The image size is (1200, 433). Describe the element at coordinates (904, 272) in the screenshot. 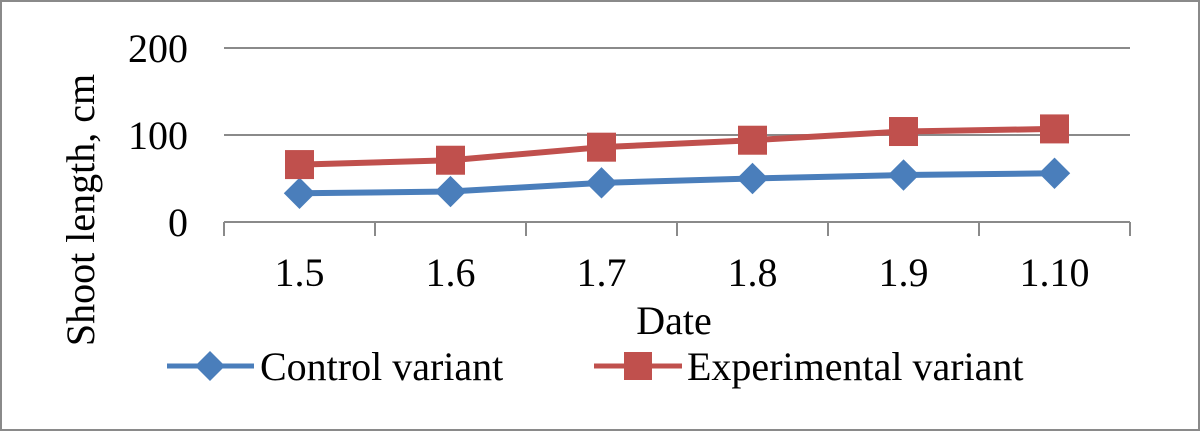

I see `x-tick-label: 1.9` at that location.